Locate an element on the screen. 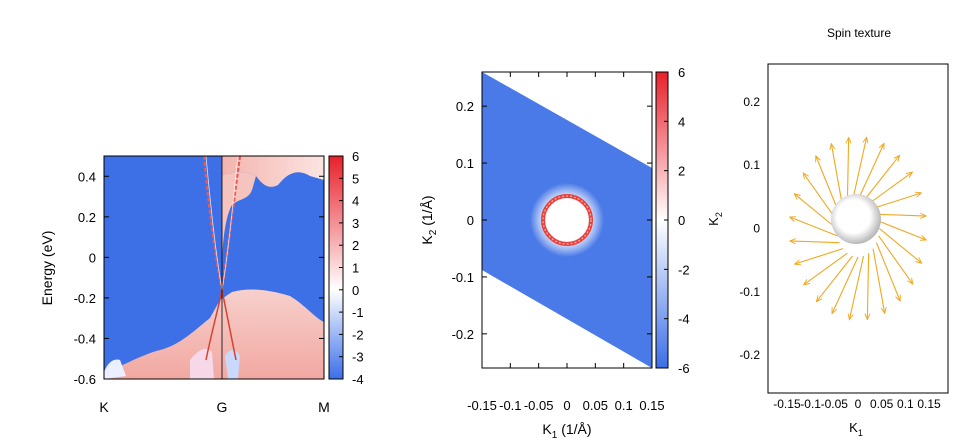  spin-y-tick-label: 0.2 is located at coordinates (751, 102).